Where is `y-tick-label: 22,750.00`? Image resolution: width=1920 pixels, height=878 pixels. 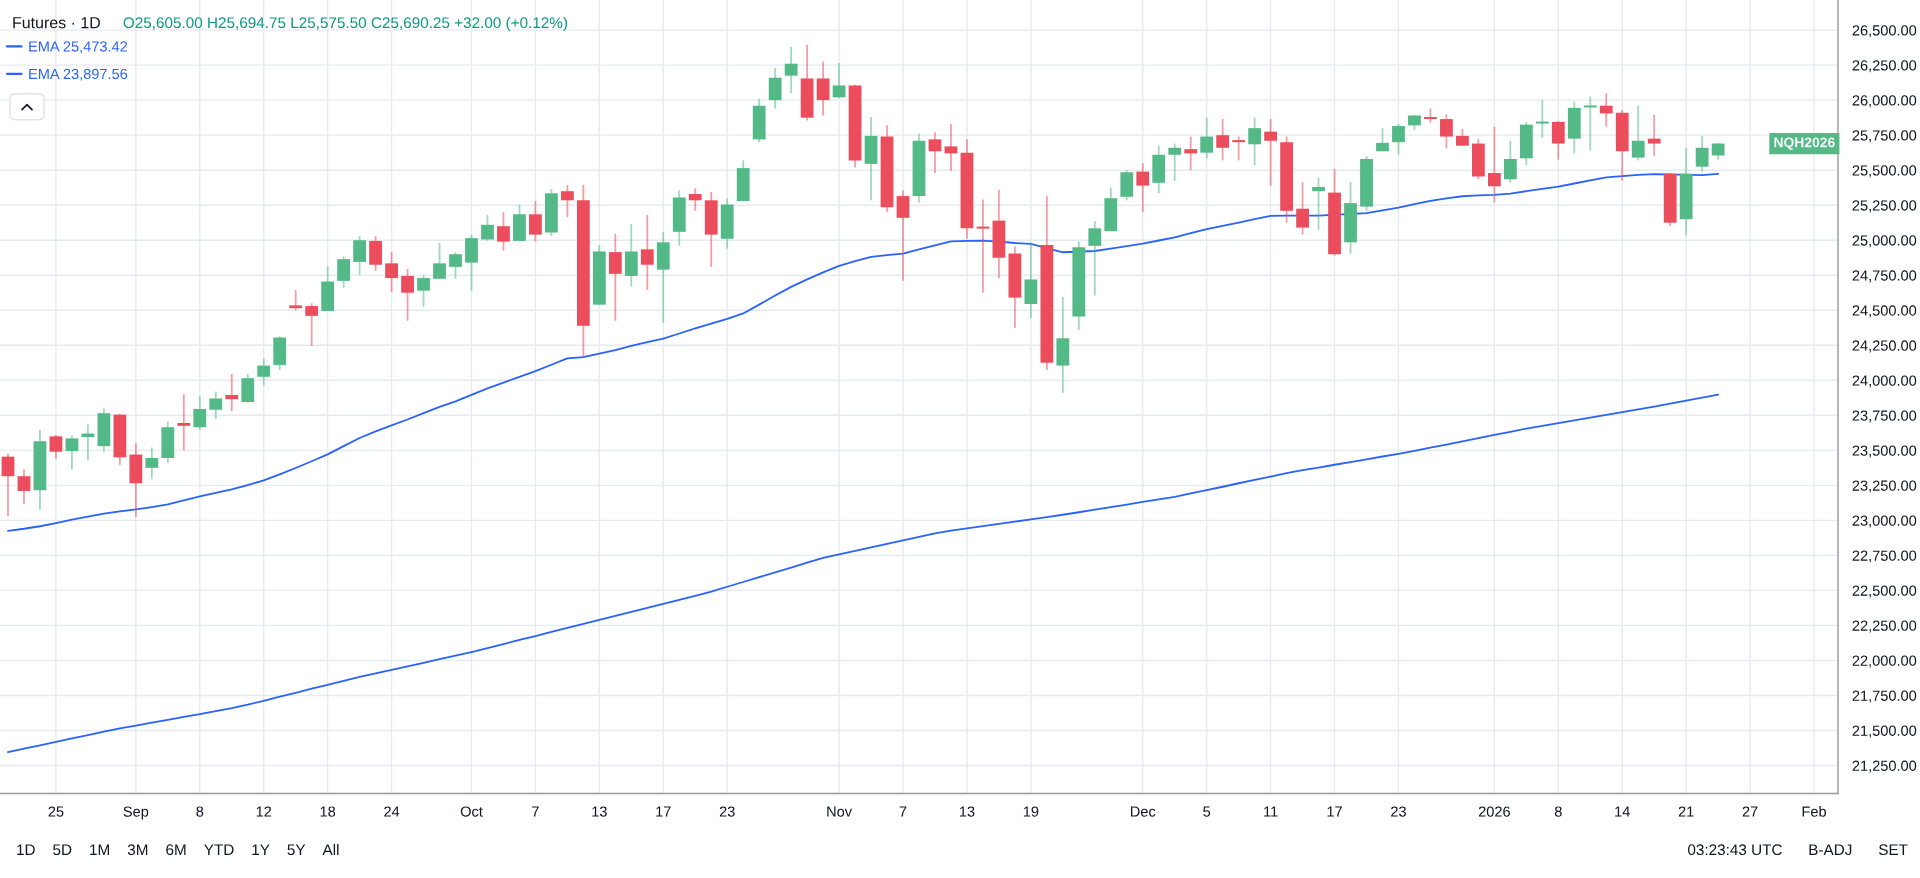 y-tick-label: 22,750.00 is located at coordinates (1884, 556).